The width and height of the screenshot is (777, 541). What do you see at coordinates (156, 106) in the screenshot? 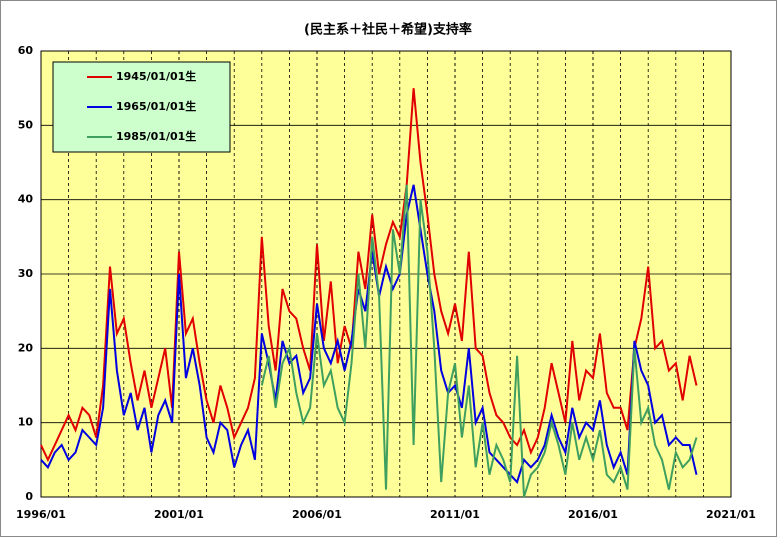
I see `legend-label: 1965/01/01生` at bounding box center [156, 106].